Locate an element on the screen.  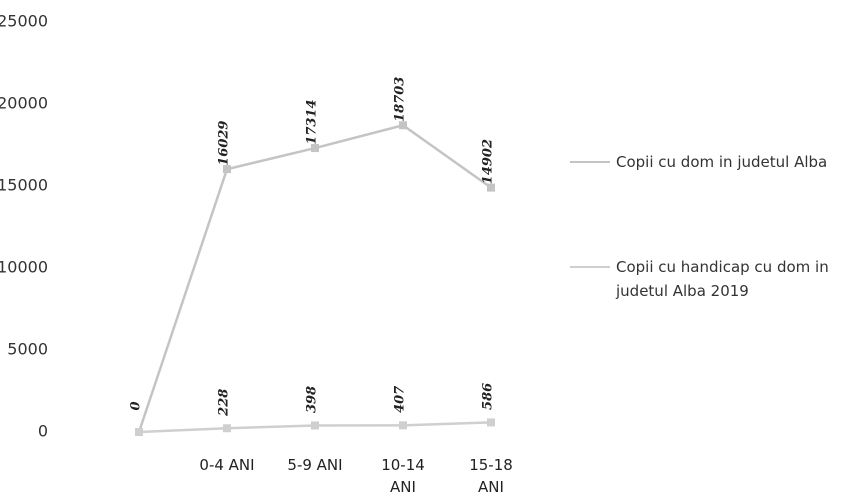
x-tick-label: 5-9 ANI is located at coordinates (315, 465).